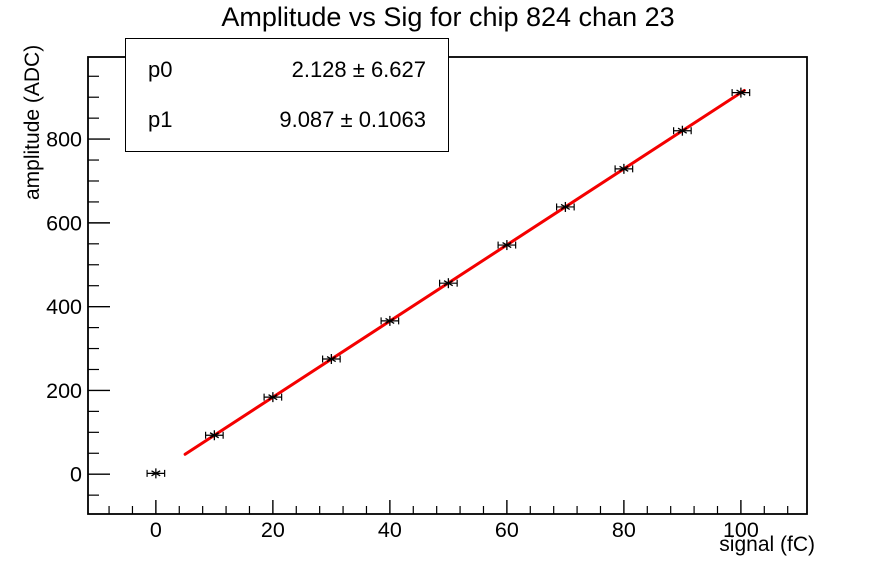 This screenshot has width=896, height=572. Describe the element at coordinates (741, 530) in the screenshot. I see `x-axis-tick-label: 100` at that location.